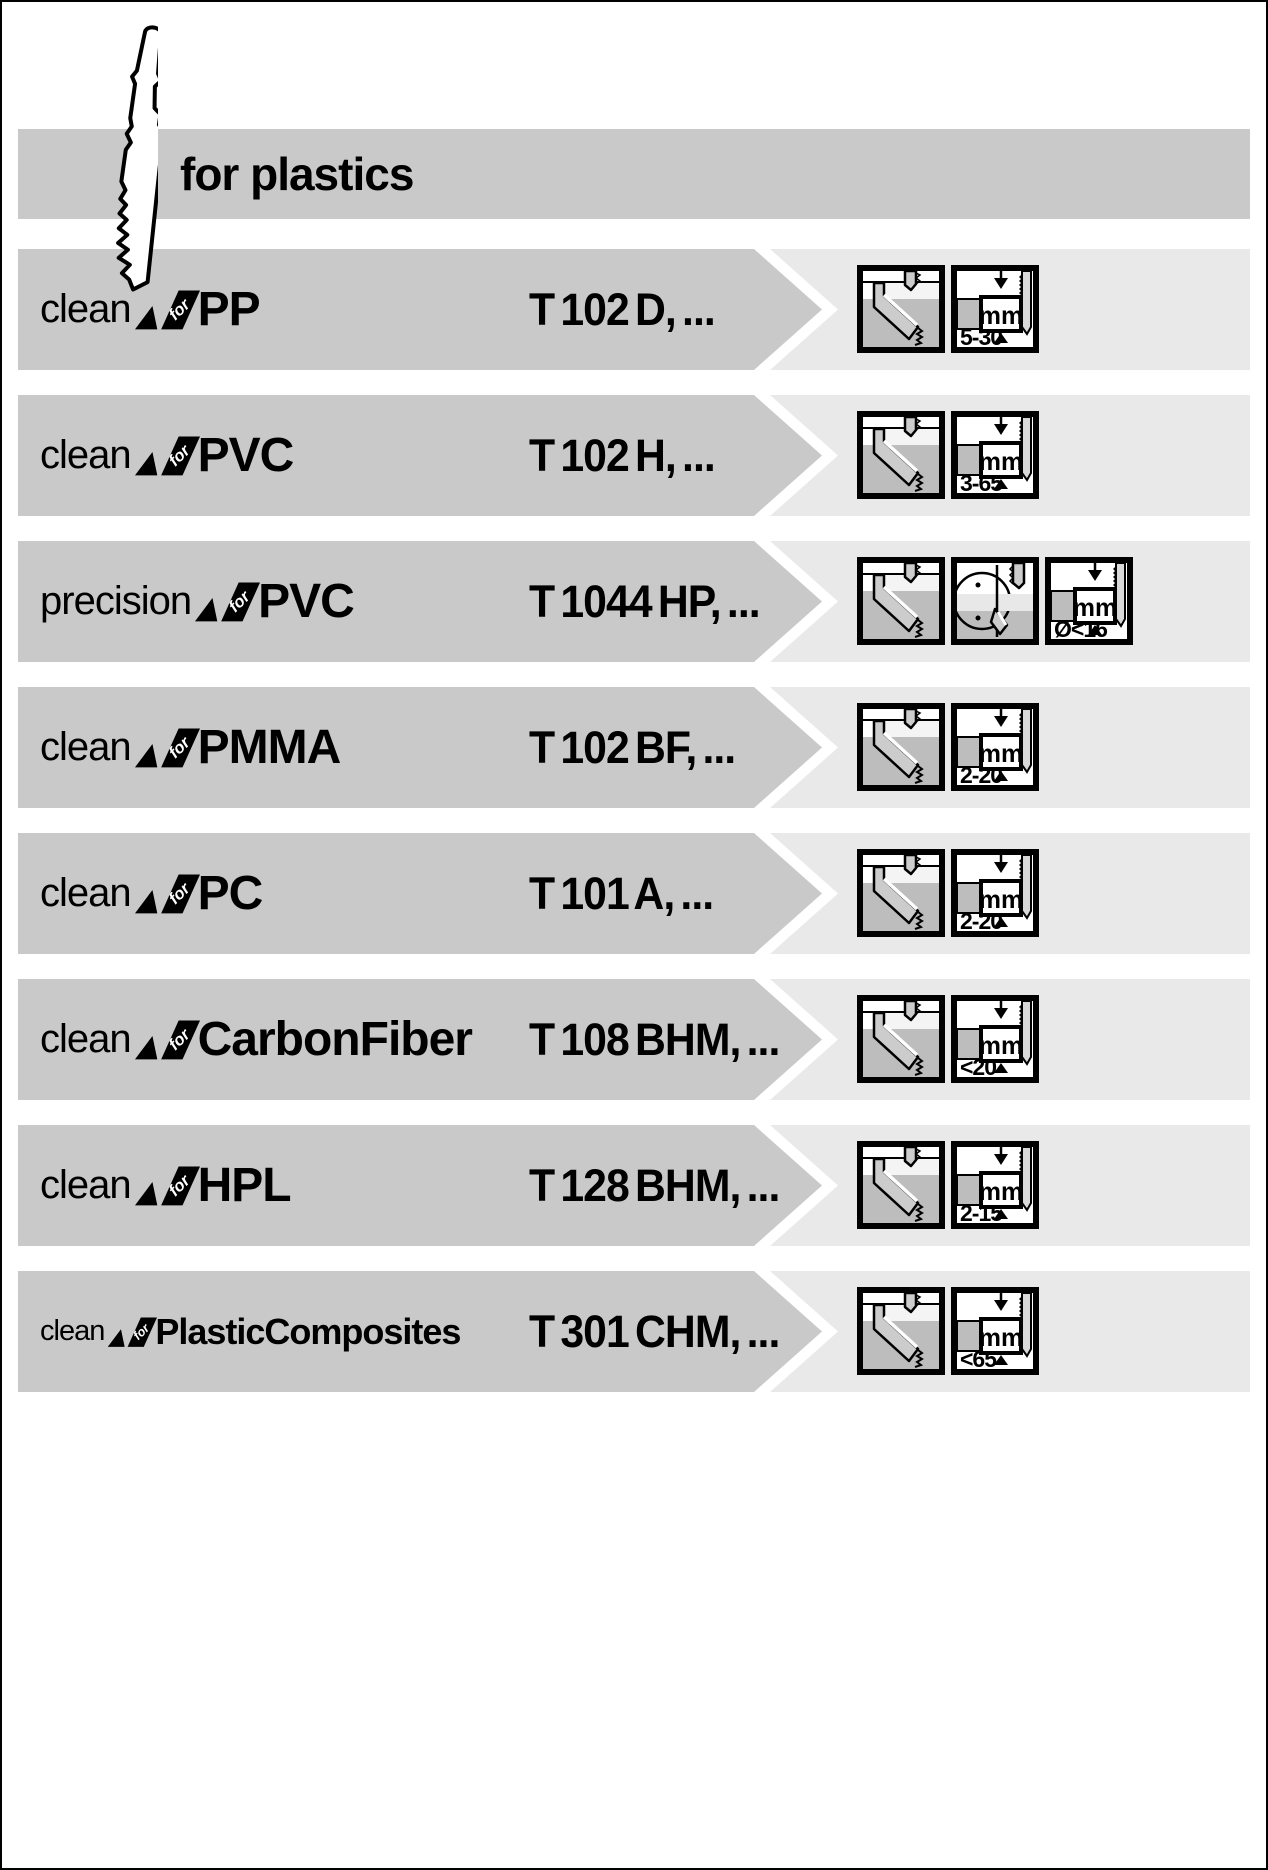 The image size is (1268, 1870). What do you see at coordinates (116, 601) in the screenshot?
I see `application-prefix: precision` at bounding box center [116, 601].